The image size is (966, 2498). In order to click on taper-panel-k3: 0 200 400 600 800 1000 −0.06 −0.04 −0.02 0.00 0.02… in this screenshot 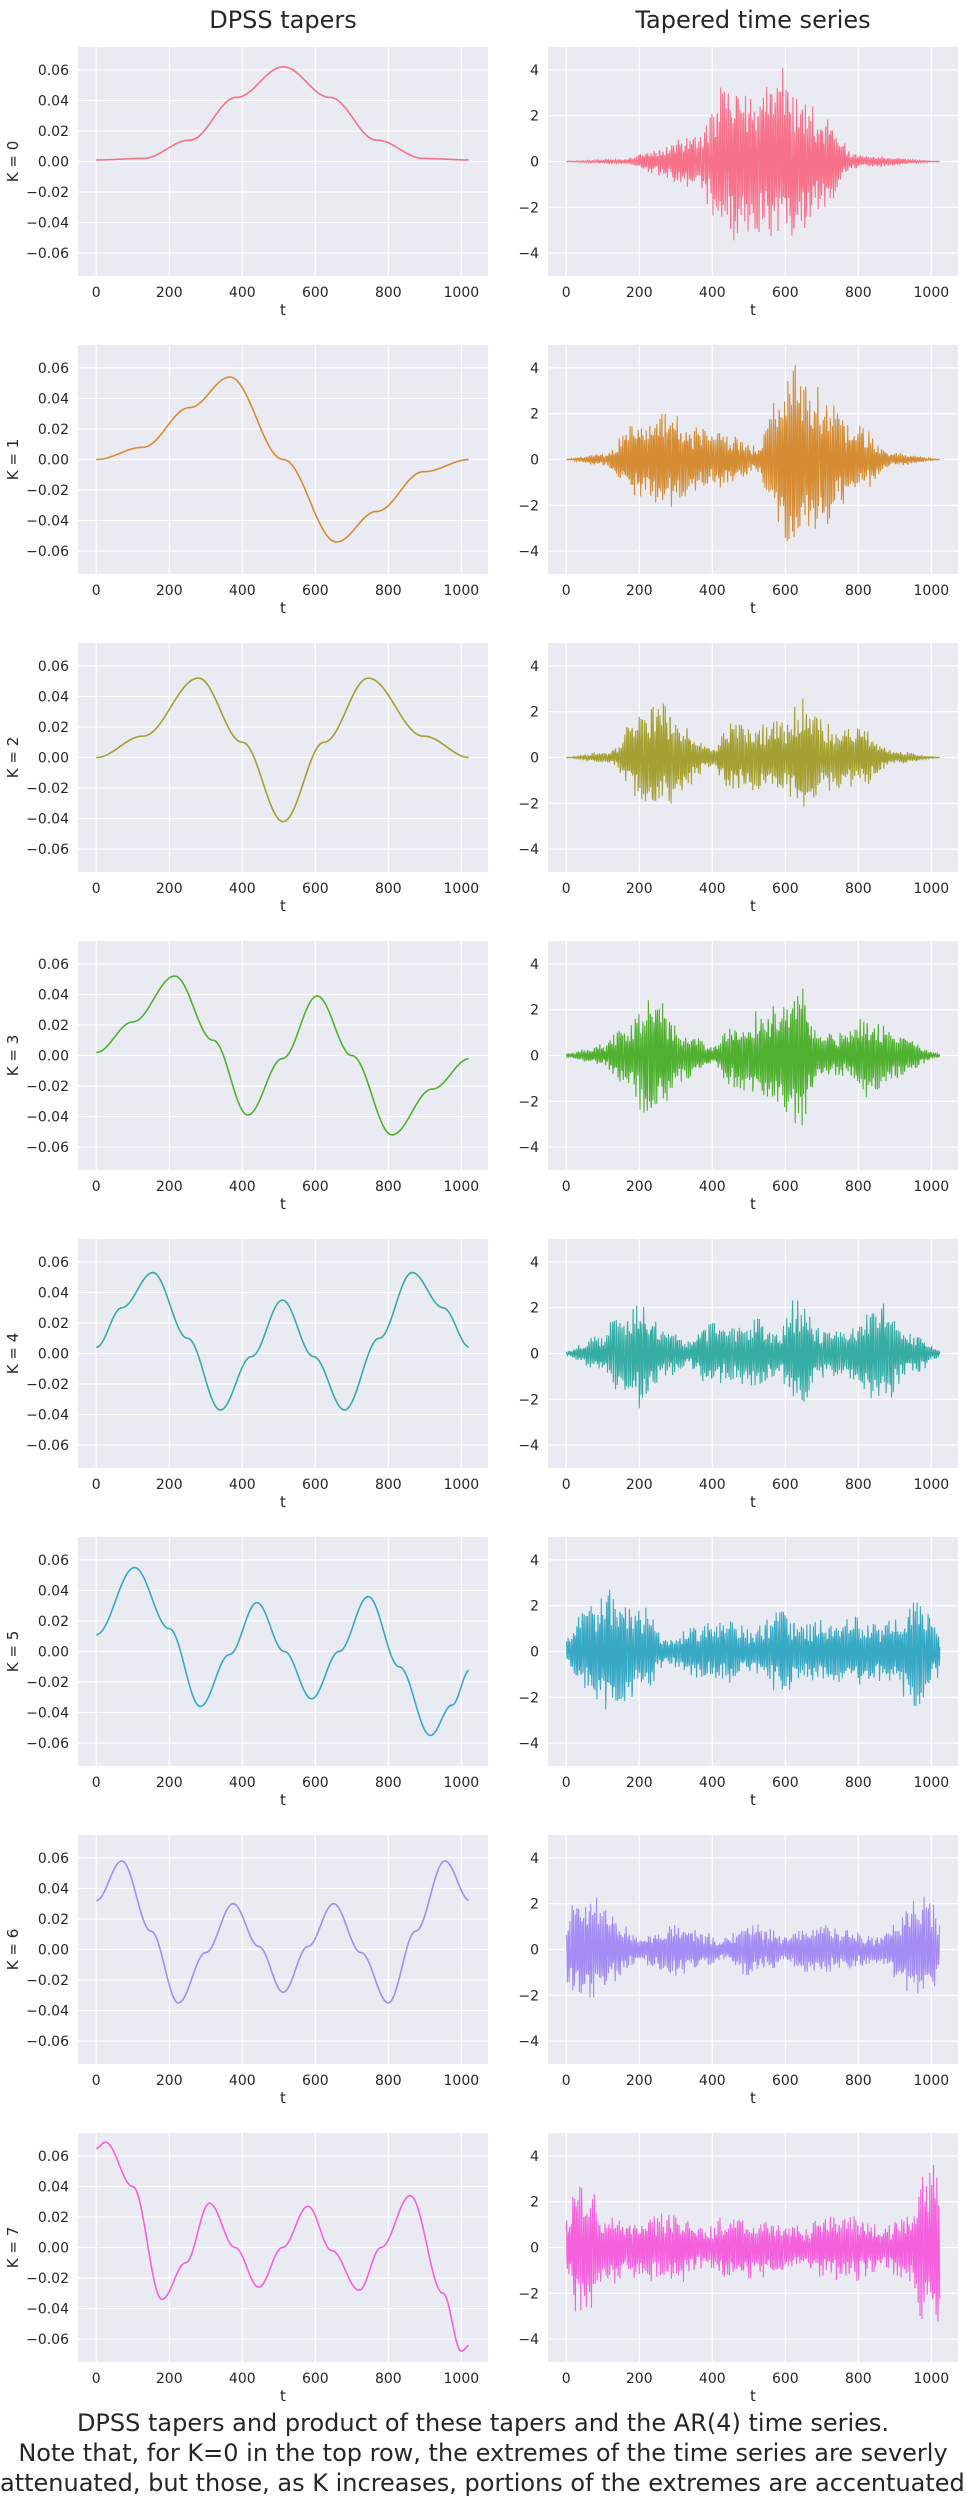, I will do `click(246, 1077)`.